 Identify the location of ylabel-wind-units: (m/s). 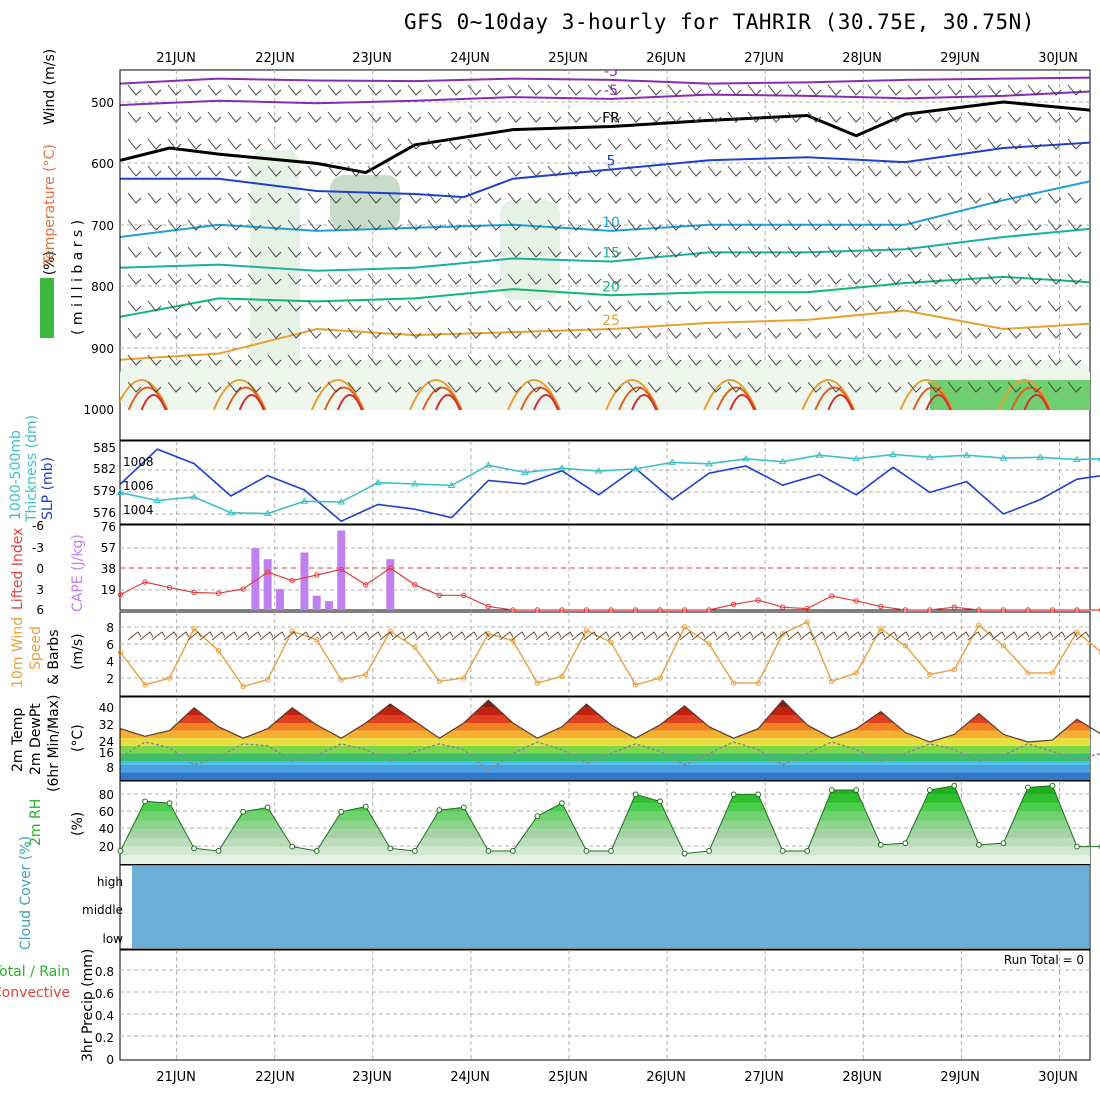
(78, 651).